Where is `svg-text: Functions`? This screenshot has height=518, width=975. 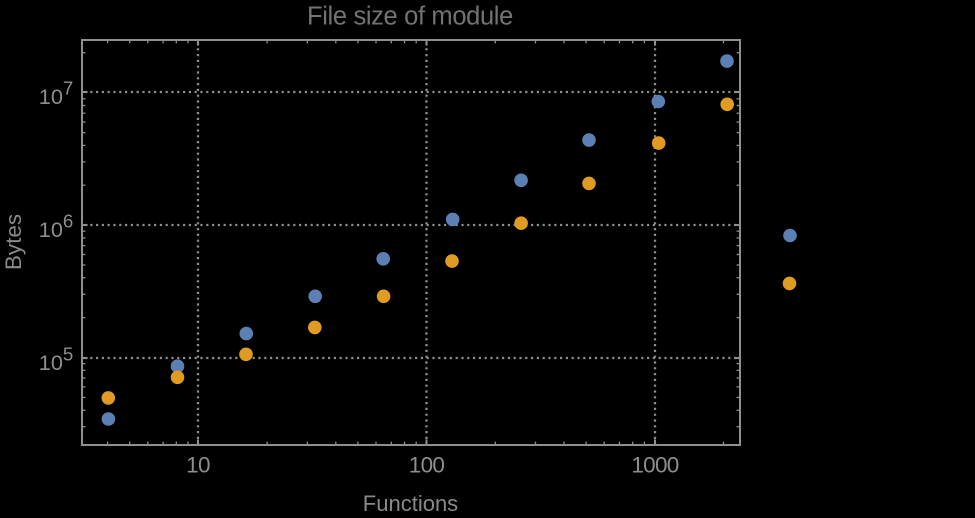 svg-text: Functions is located at coordinates (410, 502).